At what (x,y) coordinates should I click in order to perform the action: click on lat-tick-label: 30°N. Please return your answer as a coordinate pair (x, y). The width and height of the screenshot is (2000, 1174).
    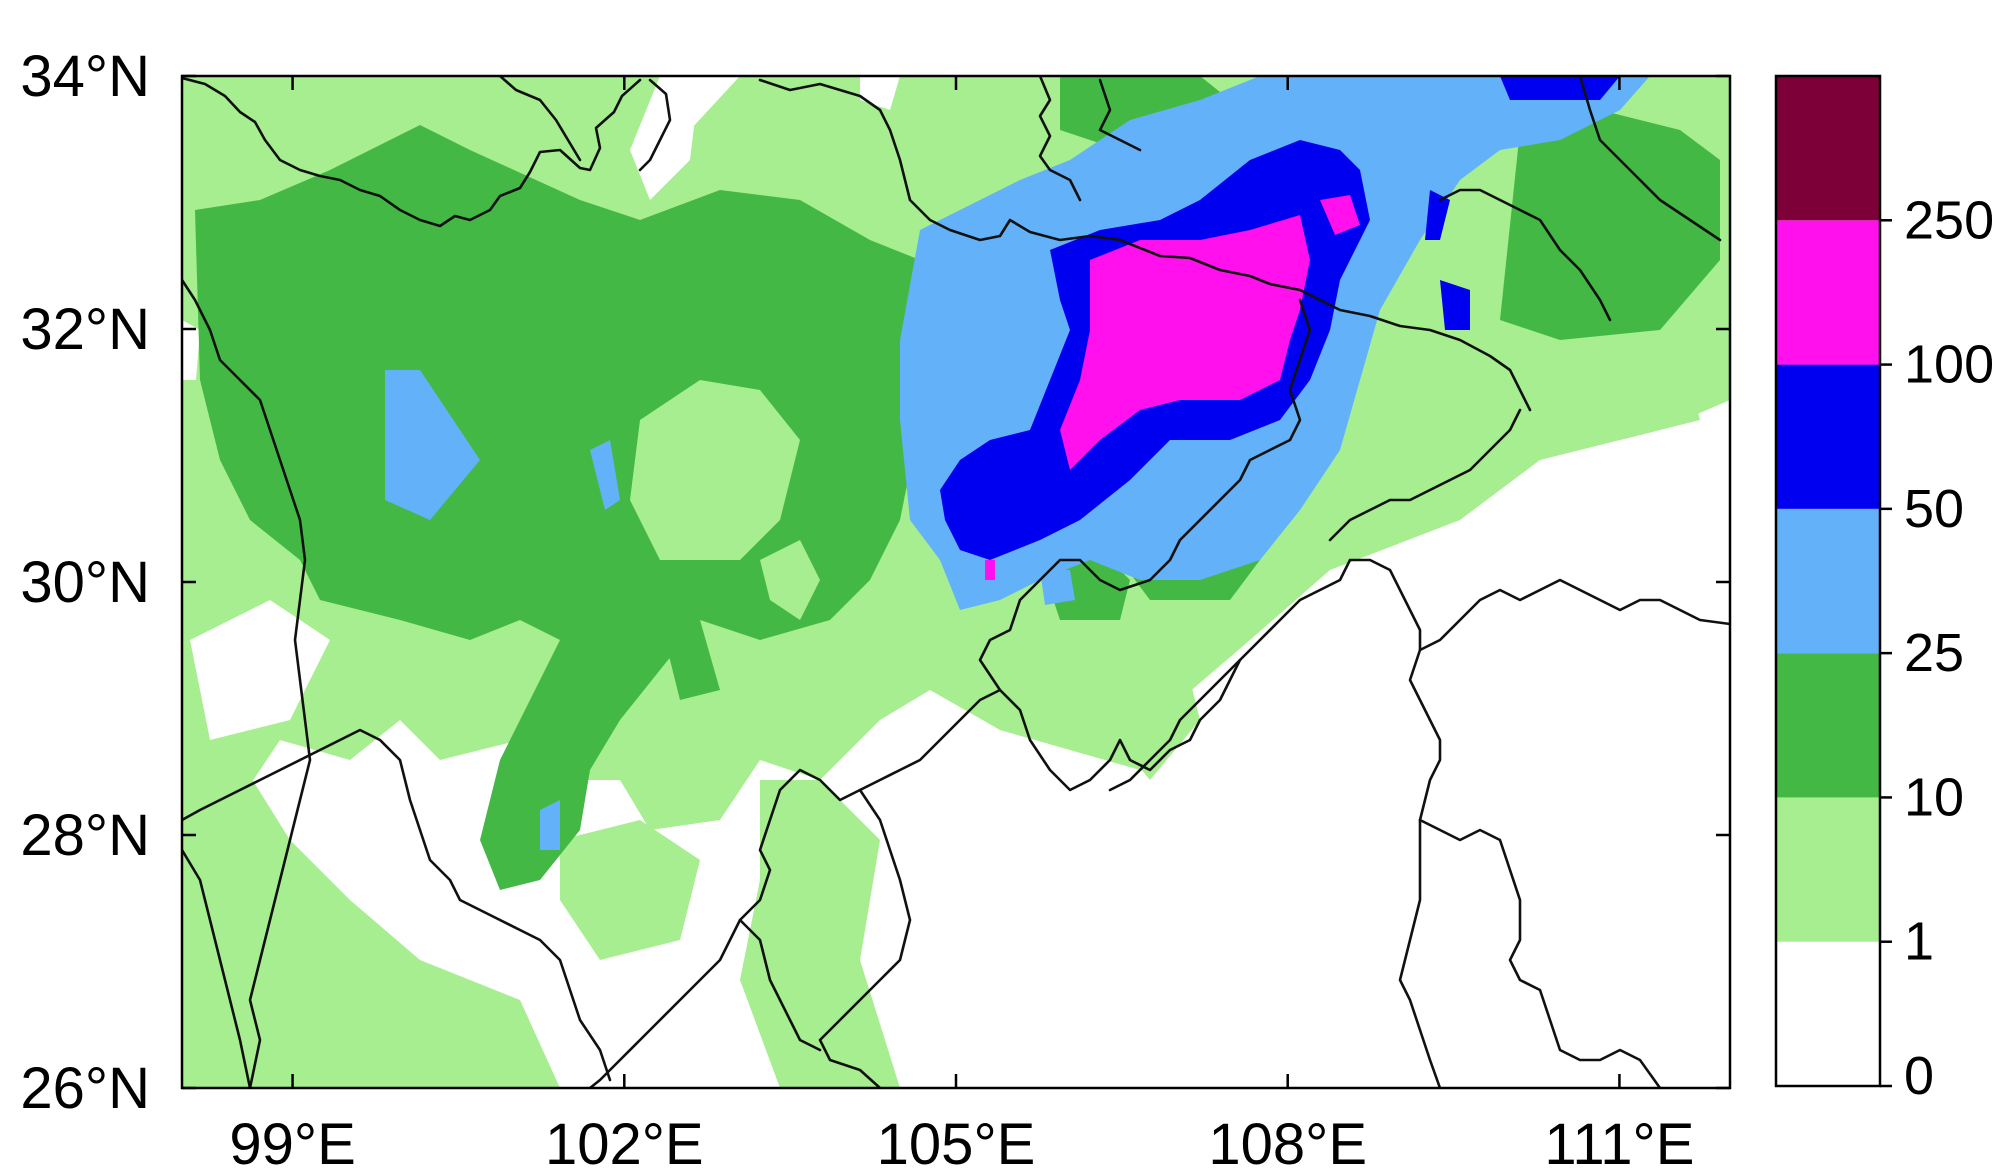
    Looking at the image, I should click on (85, 582).